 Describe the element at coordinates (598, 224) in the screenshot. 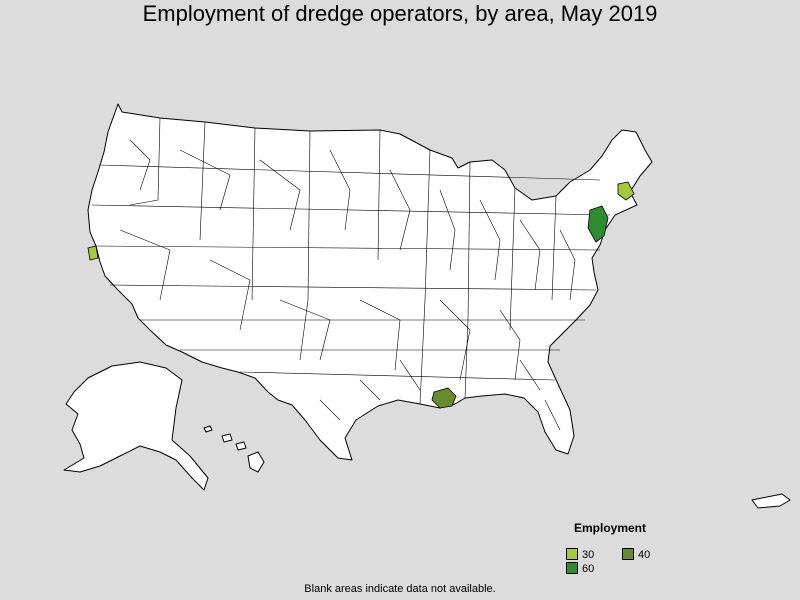

I see `area-new-jersey-ny` at that location.